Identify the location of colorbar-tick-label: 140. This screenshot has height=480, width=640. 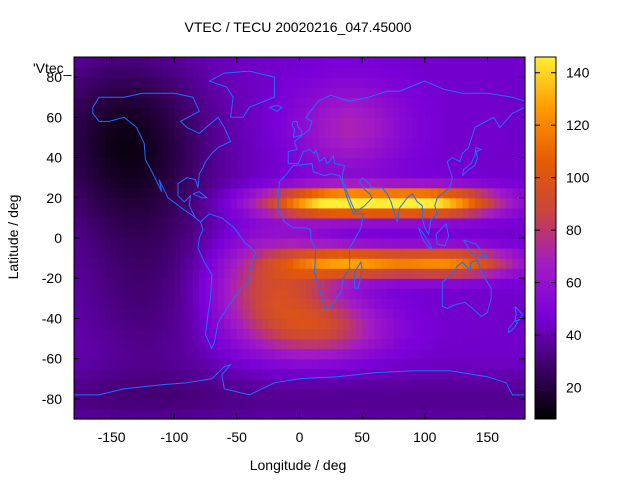
(578, 73).